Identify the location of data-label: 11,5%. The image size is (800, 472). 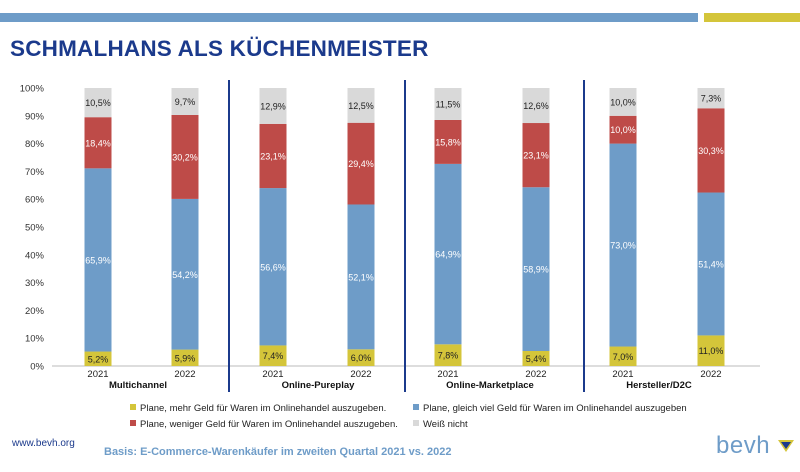
(448, 104).